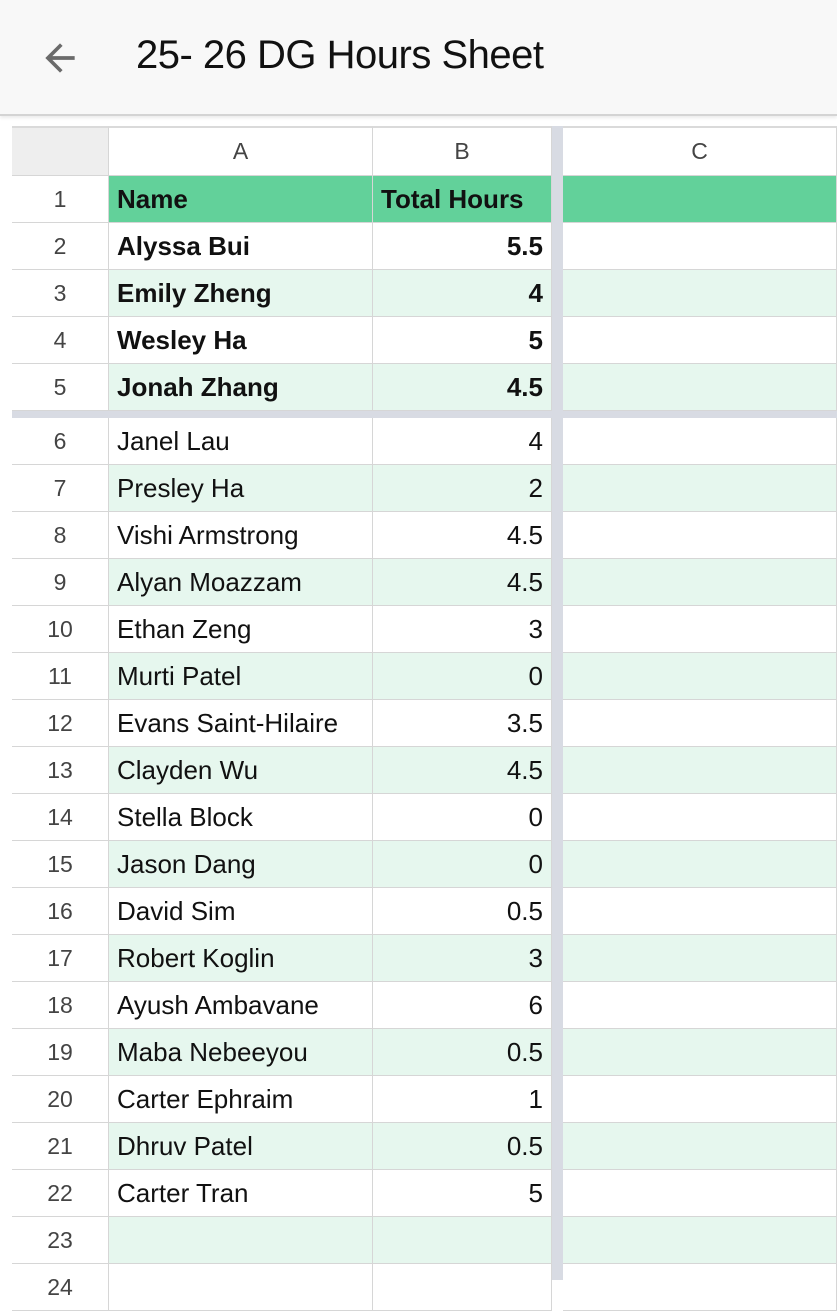  Describe the element at coordinates (462, 817) in the screenshot. I see `row-14-hours-cell: 0` at that location.